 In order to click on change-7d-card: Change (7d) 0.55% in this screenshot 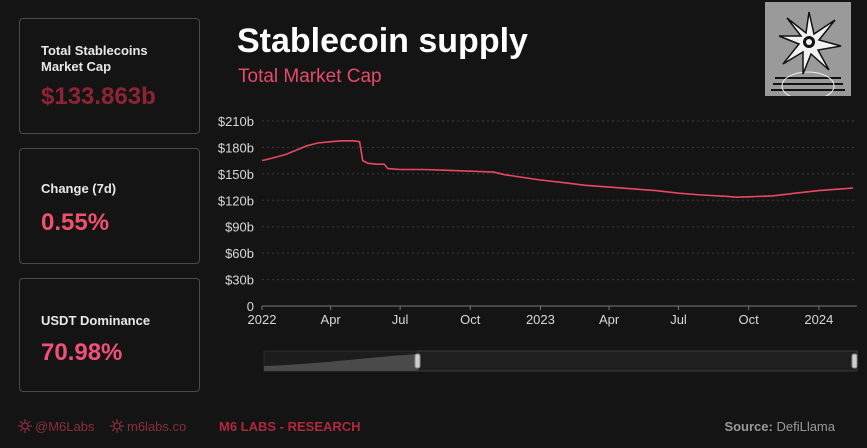, I will do `click(109, 206)`.